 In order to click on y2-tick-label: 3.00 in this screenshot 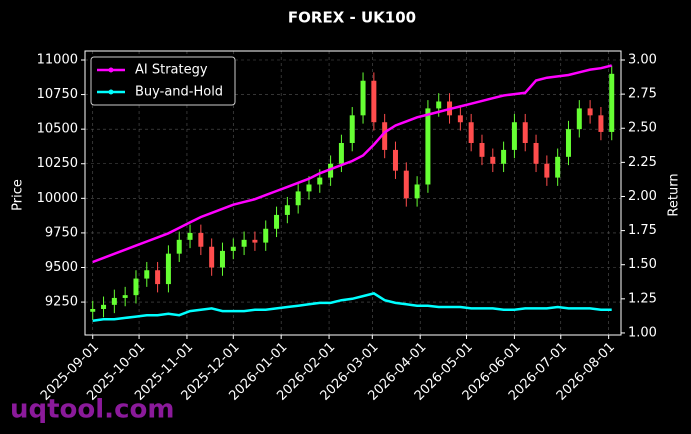, I will do `click(642, 60)`.